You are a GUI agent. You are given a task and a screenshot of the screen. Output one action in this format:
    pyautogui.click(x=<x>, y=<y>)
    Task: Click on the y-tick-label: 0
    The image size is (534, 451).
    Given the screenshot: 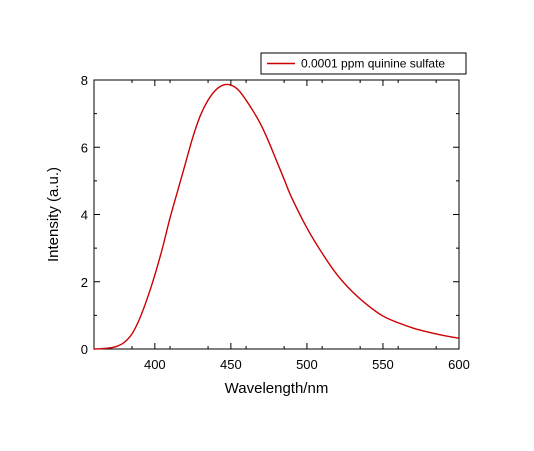 What is the action you would take?
    pyautogui.click(x=84, y=349)
    